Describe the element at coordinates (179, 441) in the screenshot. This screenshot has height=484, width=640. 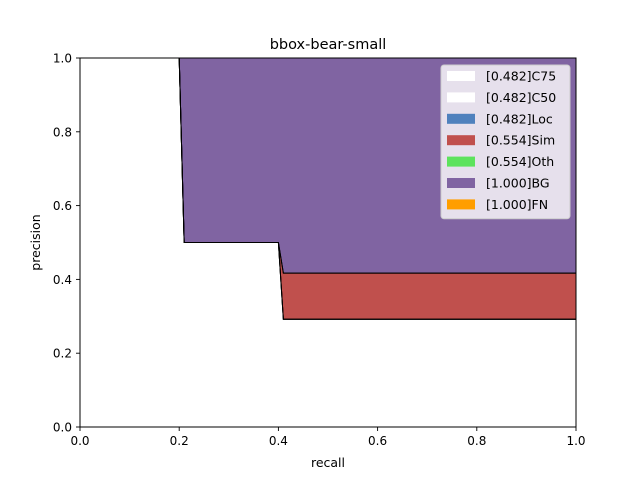
I see `x-tick-label: 0.2` at that location.